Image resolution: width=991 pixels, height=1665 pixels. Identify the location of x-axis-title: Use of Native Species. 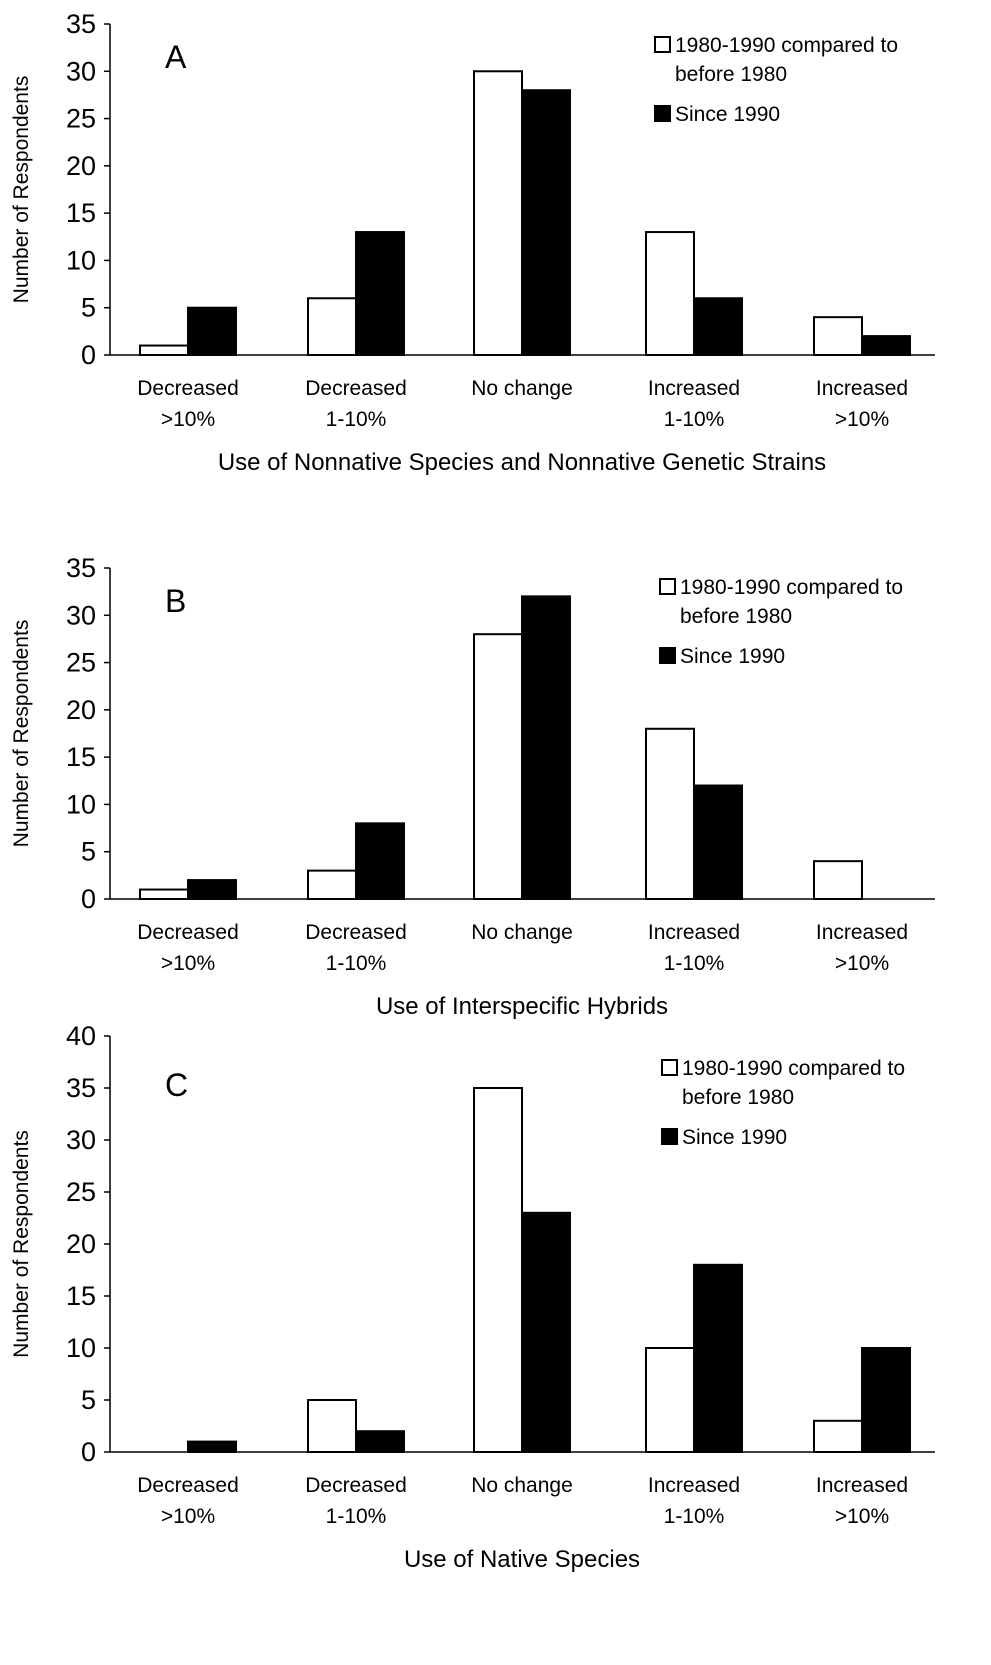
(522, 1559).